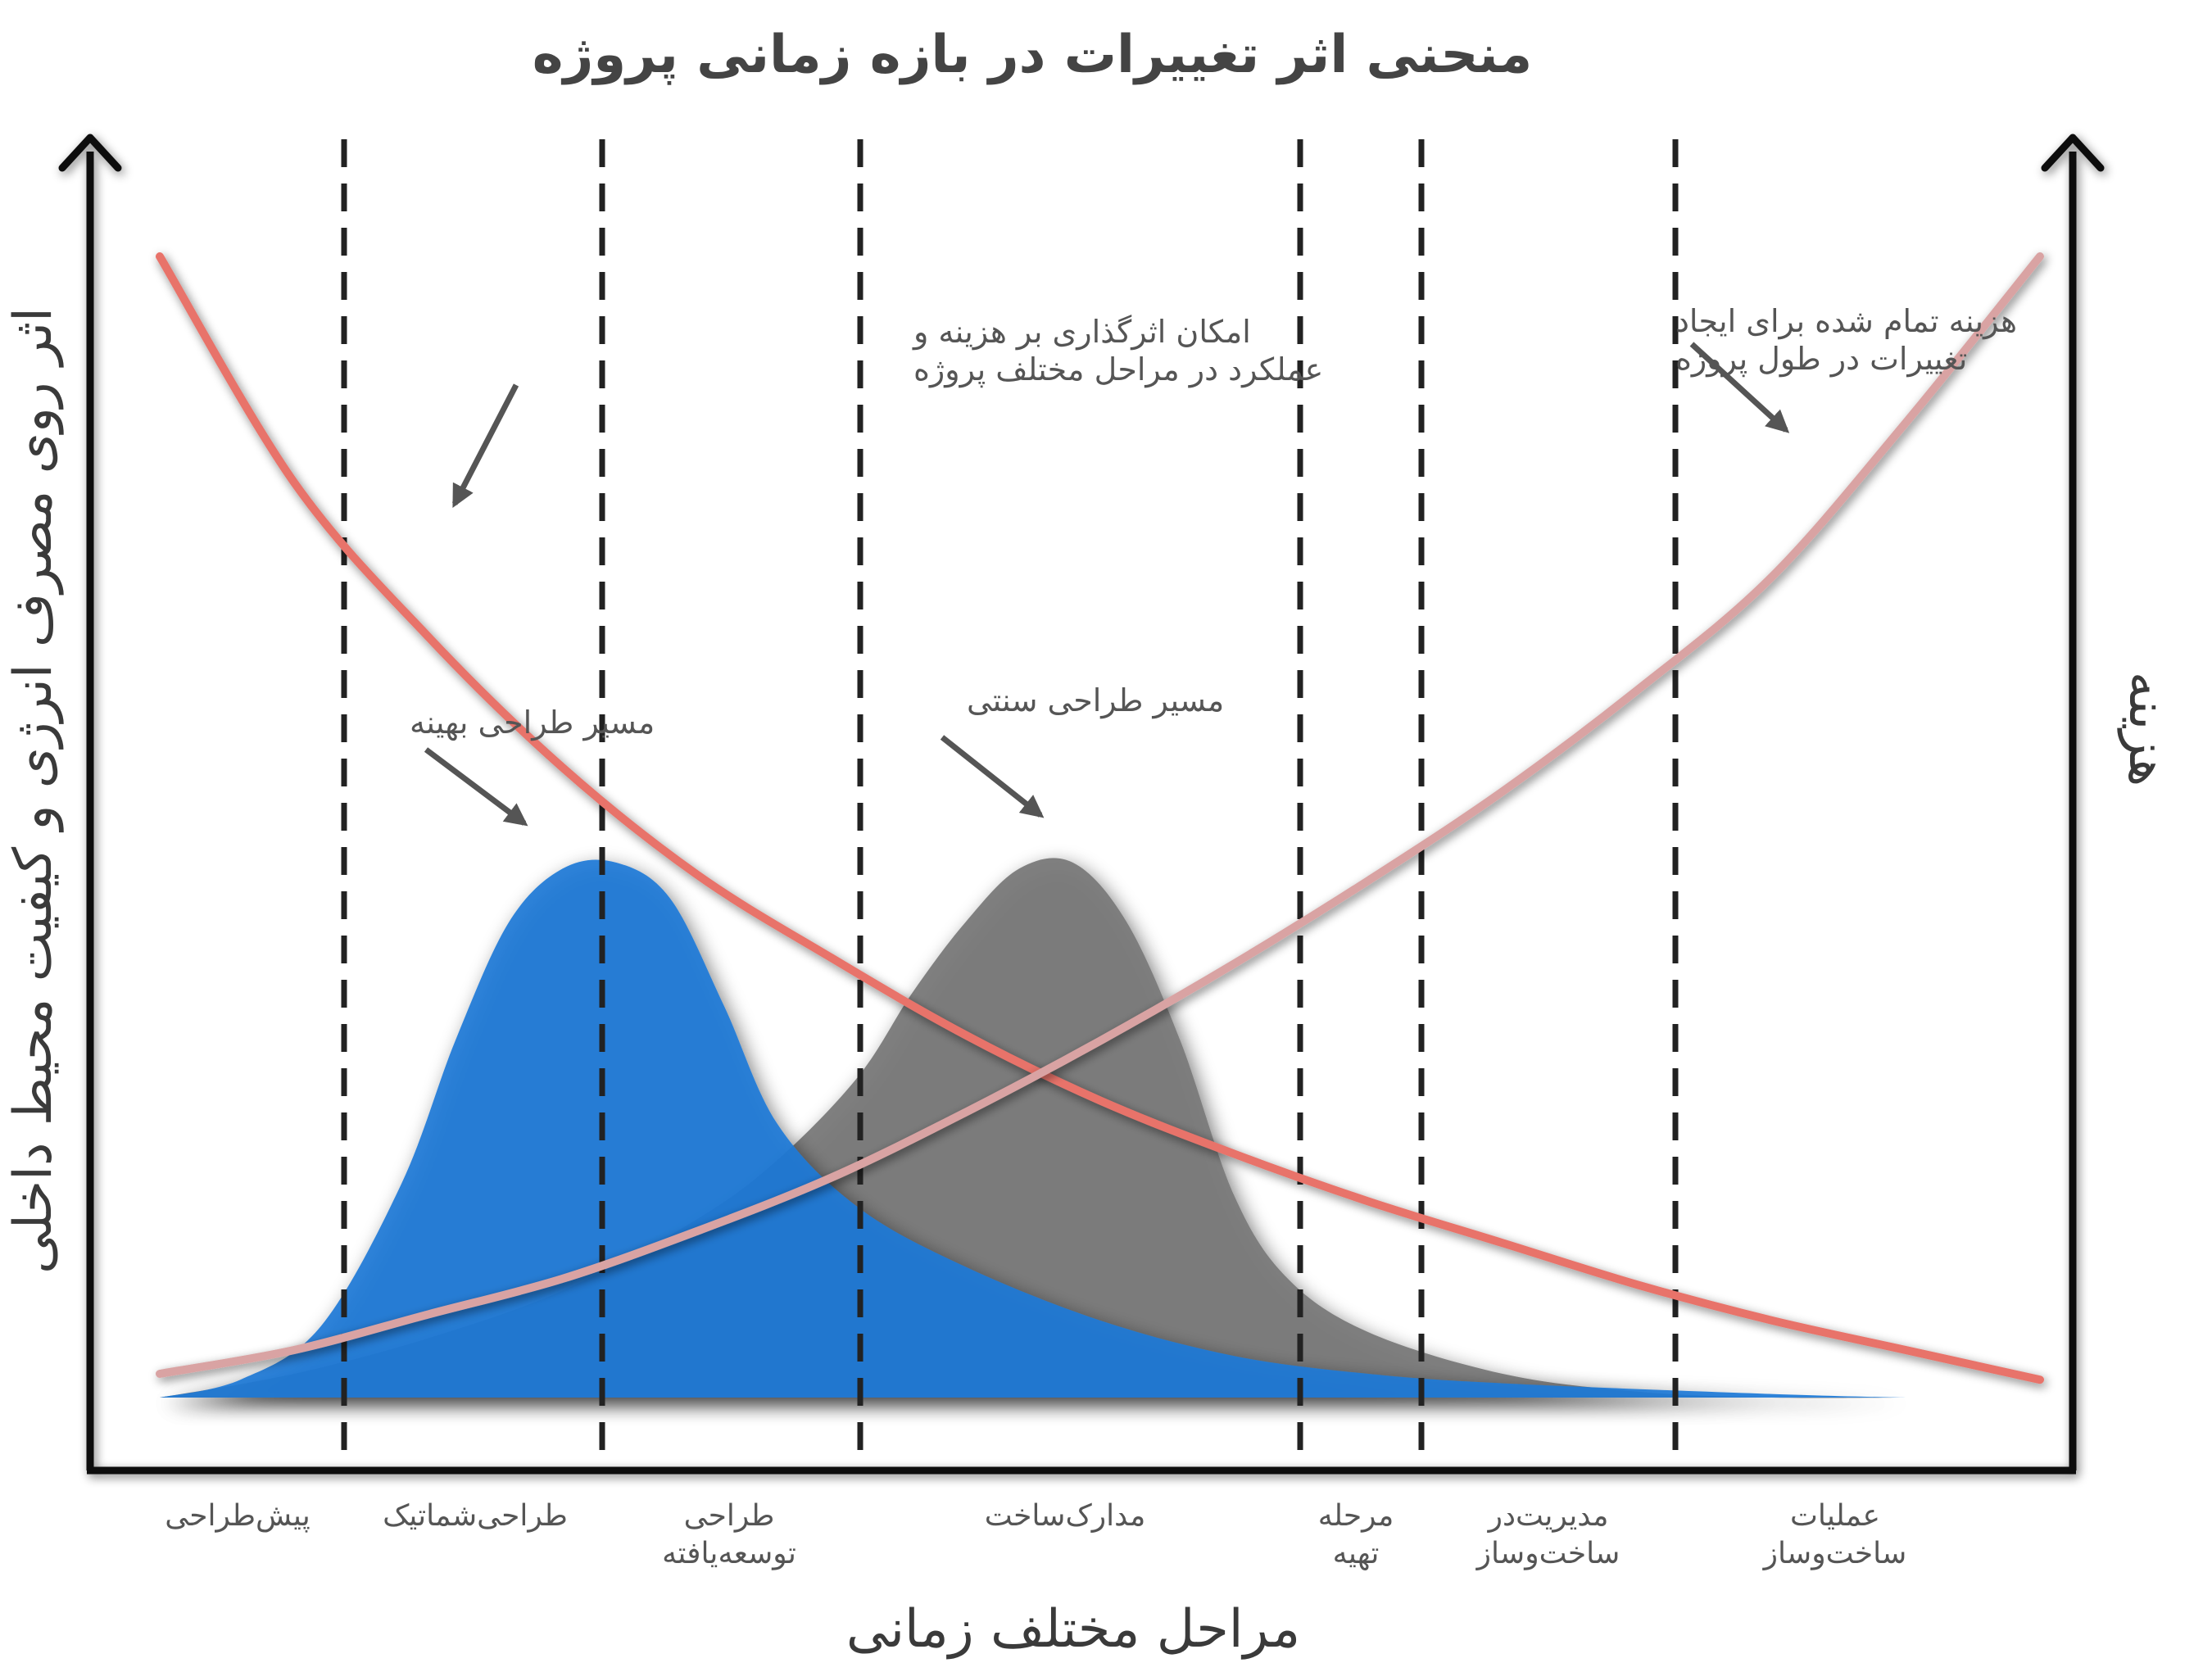 The width and height of the screenshot is (2212, 1672). Describe the element at coordinates (2073, 153) in the screenshot. I see `right-axis-arrow` at that location.